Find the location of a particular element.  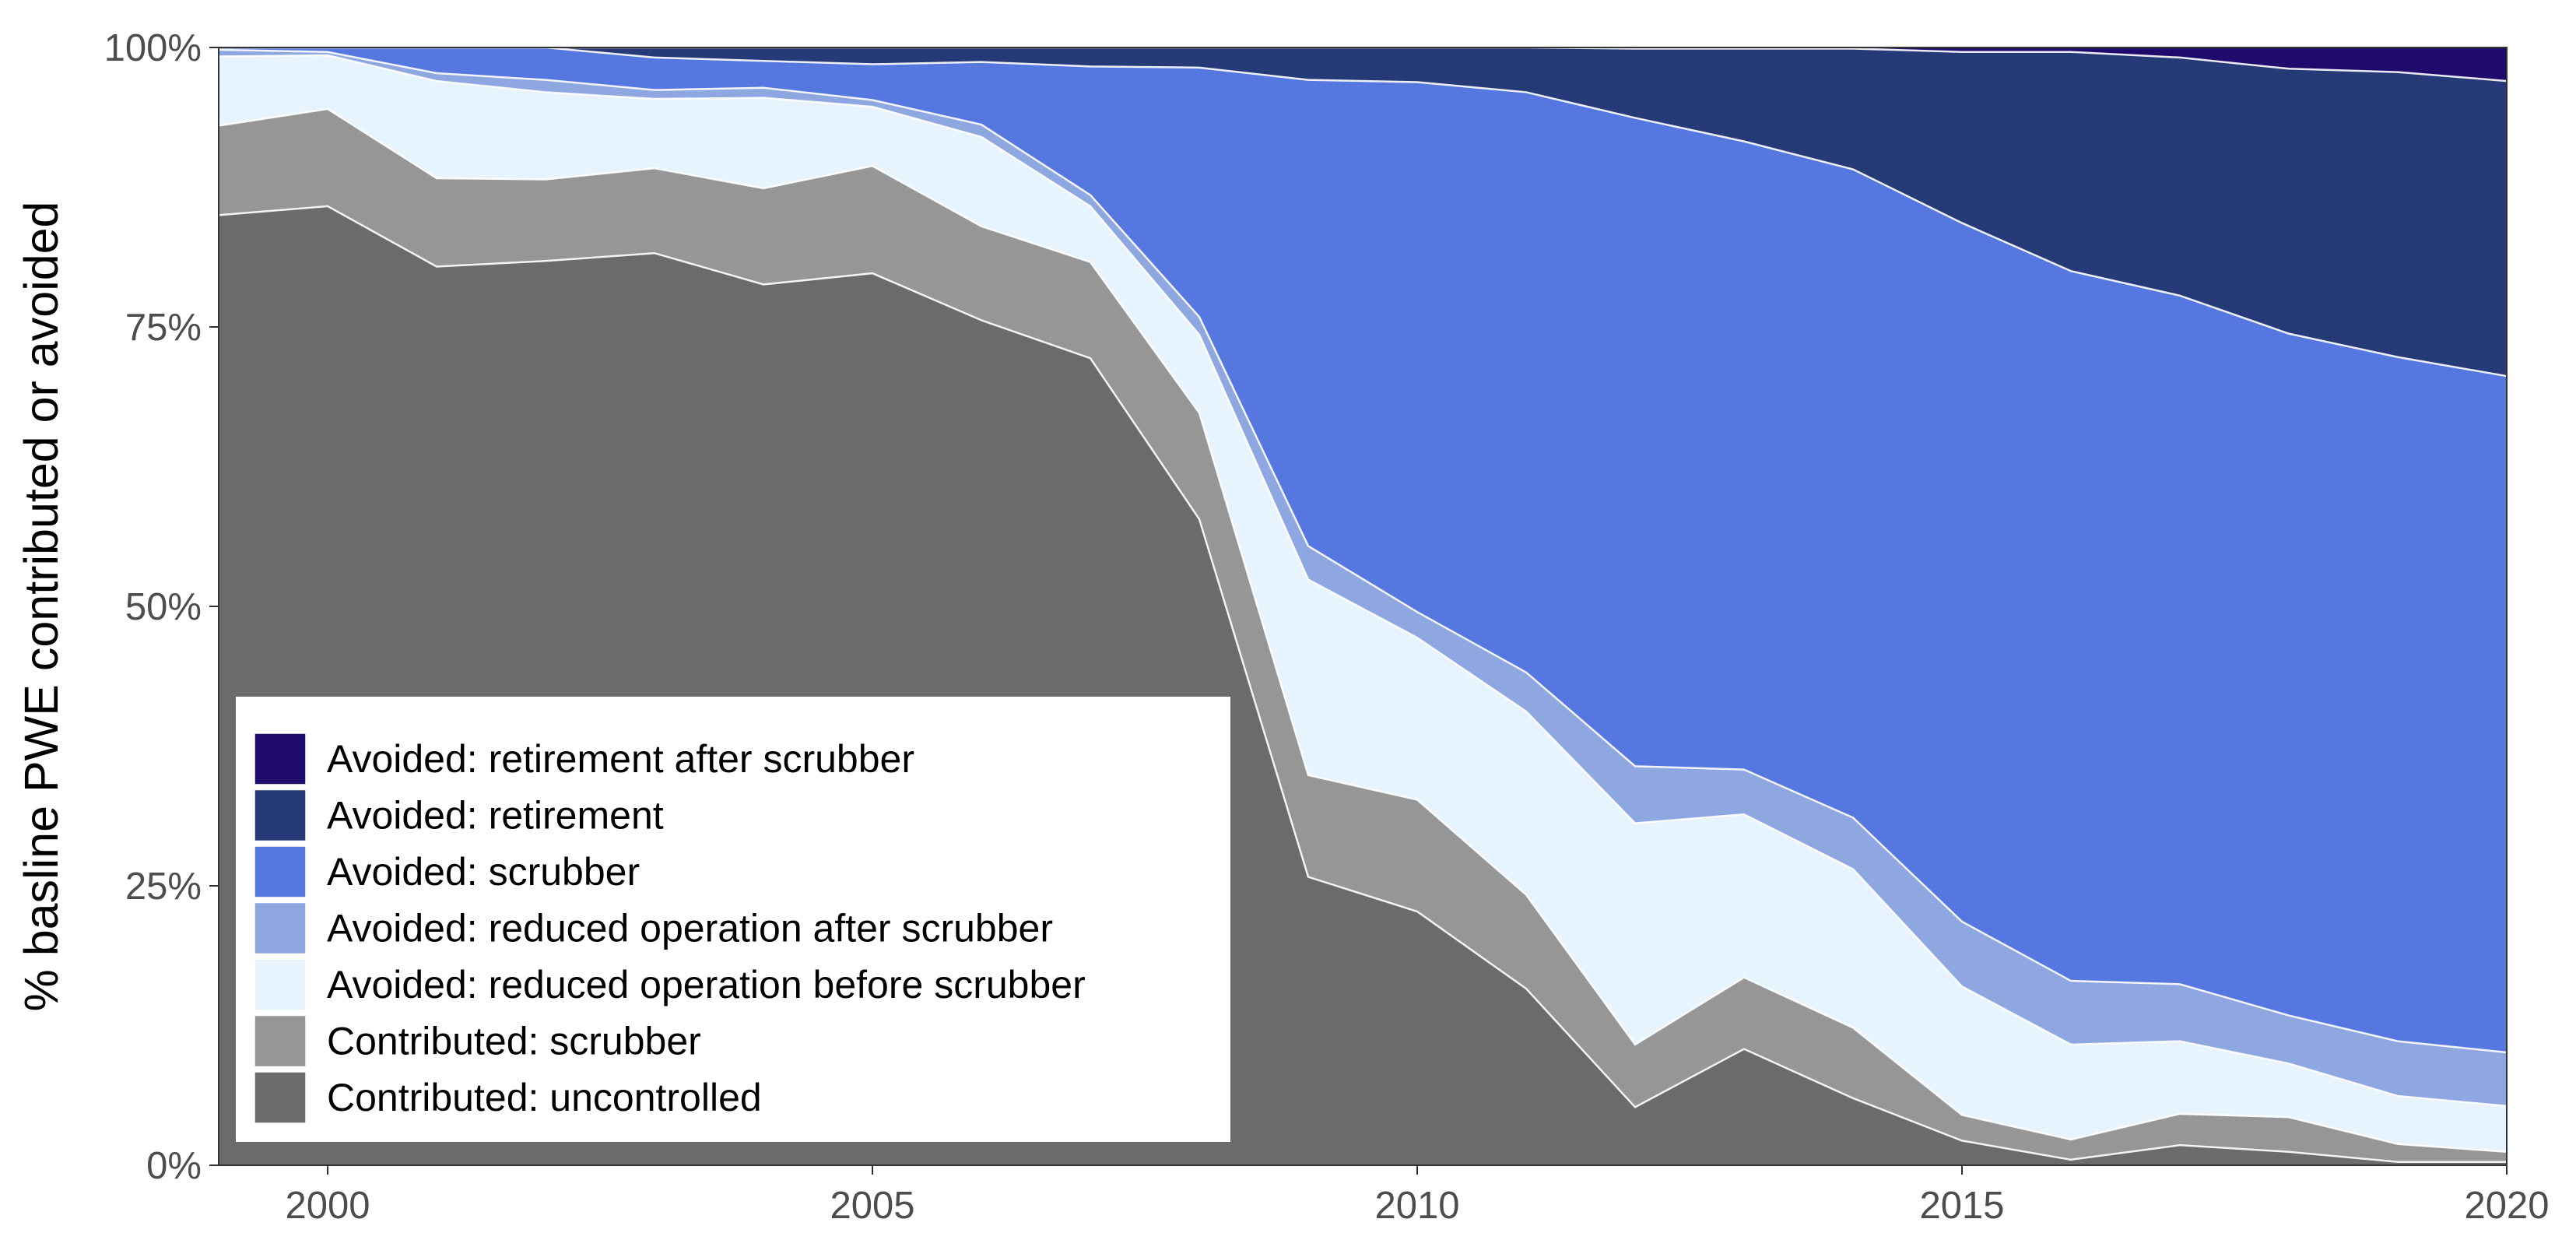

y-tick-label: 100% is located at coordinates (153, 48).